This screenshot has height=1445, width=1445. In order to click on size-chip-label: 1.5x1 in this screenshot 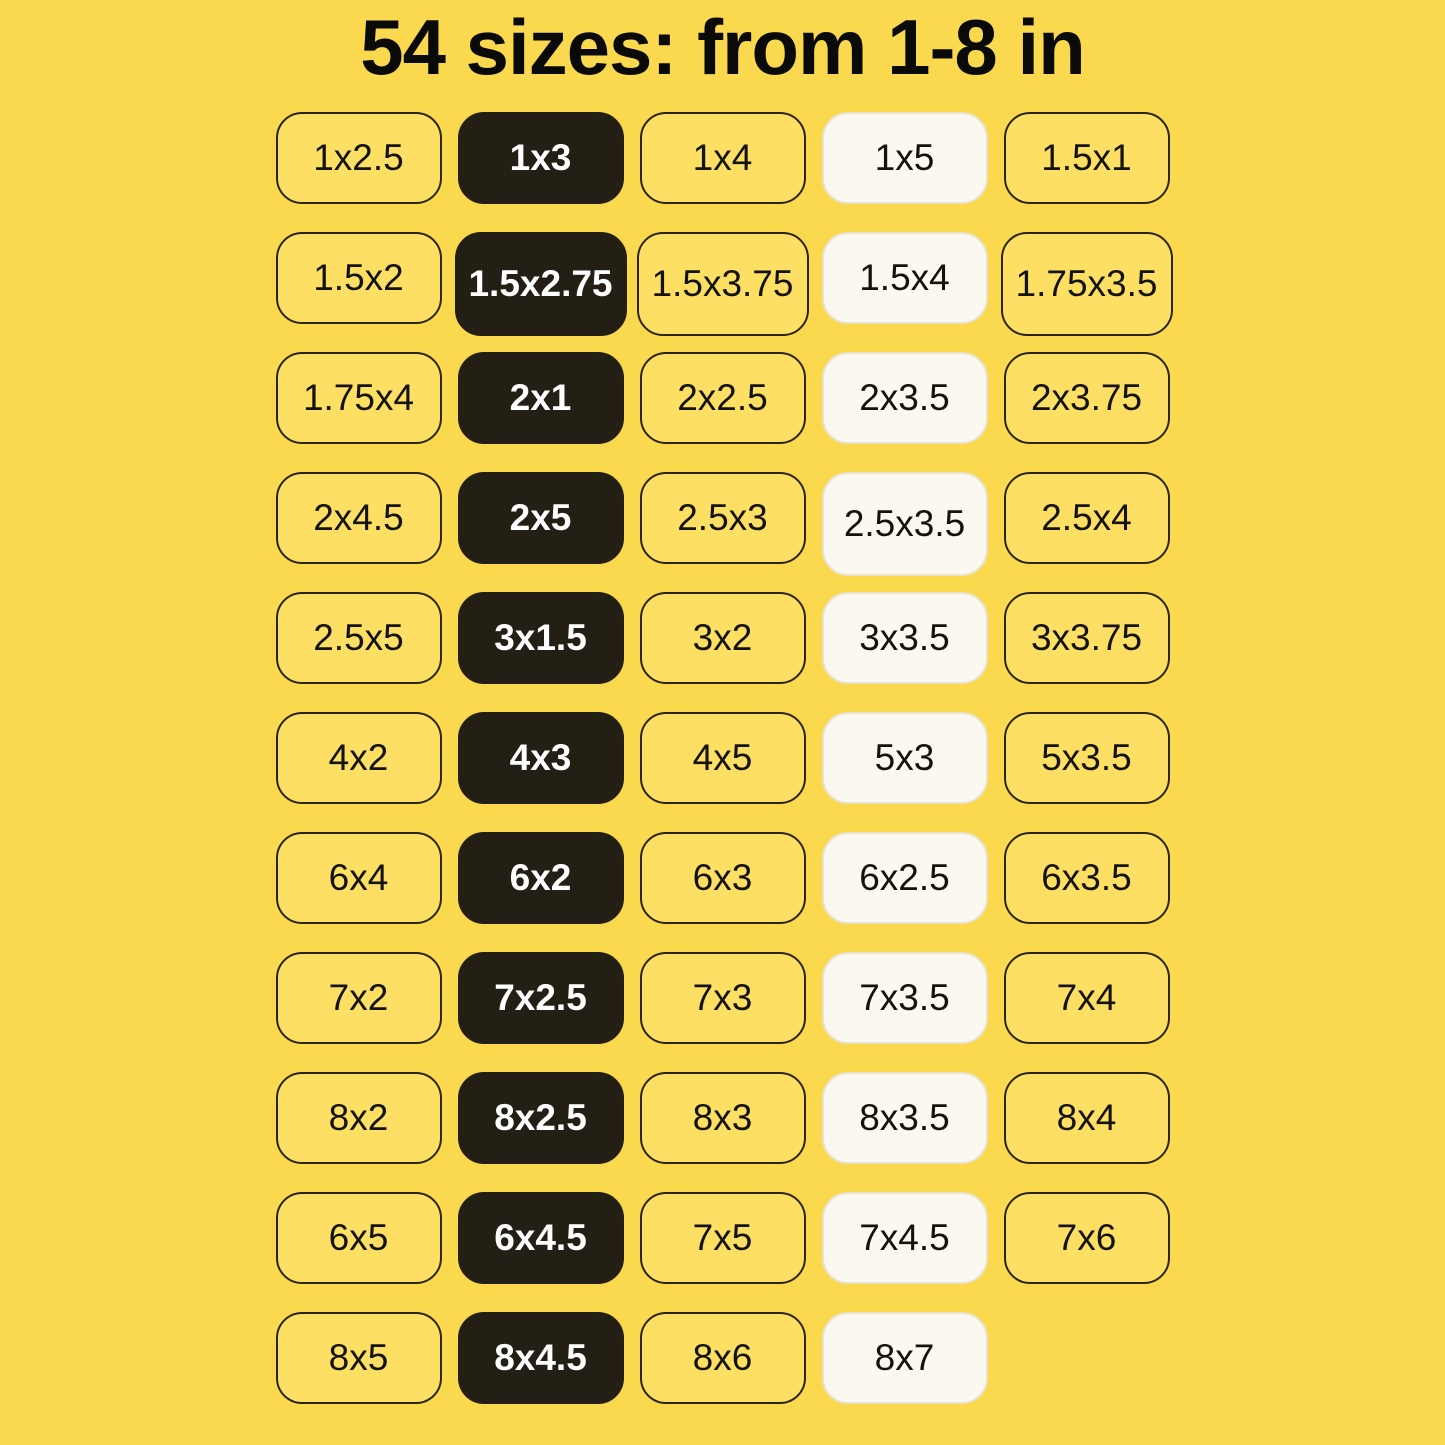, I will do `click(1086, 158)`.